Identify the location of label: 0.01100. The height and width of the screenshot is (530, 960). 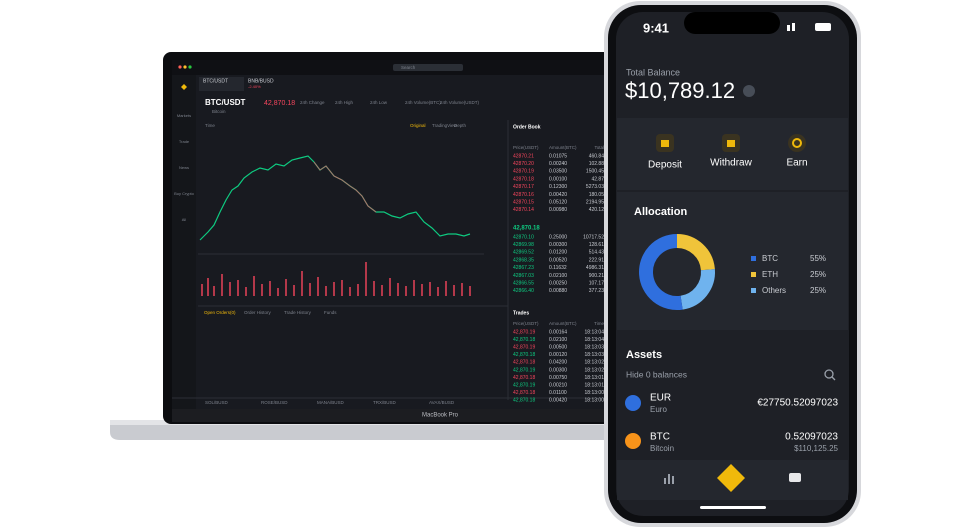
(558, 393).